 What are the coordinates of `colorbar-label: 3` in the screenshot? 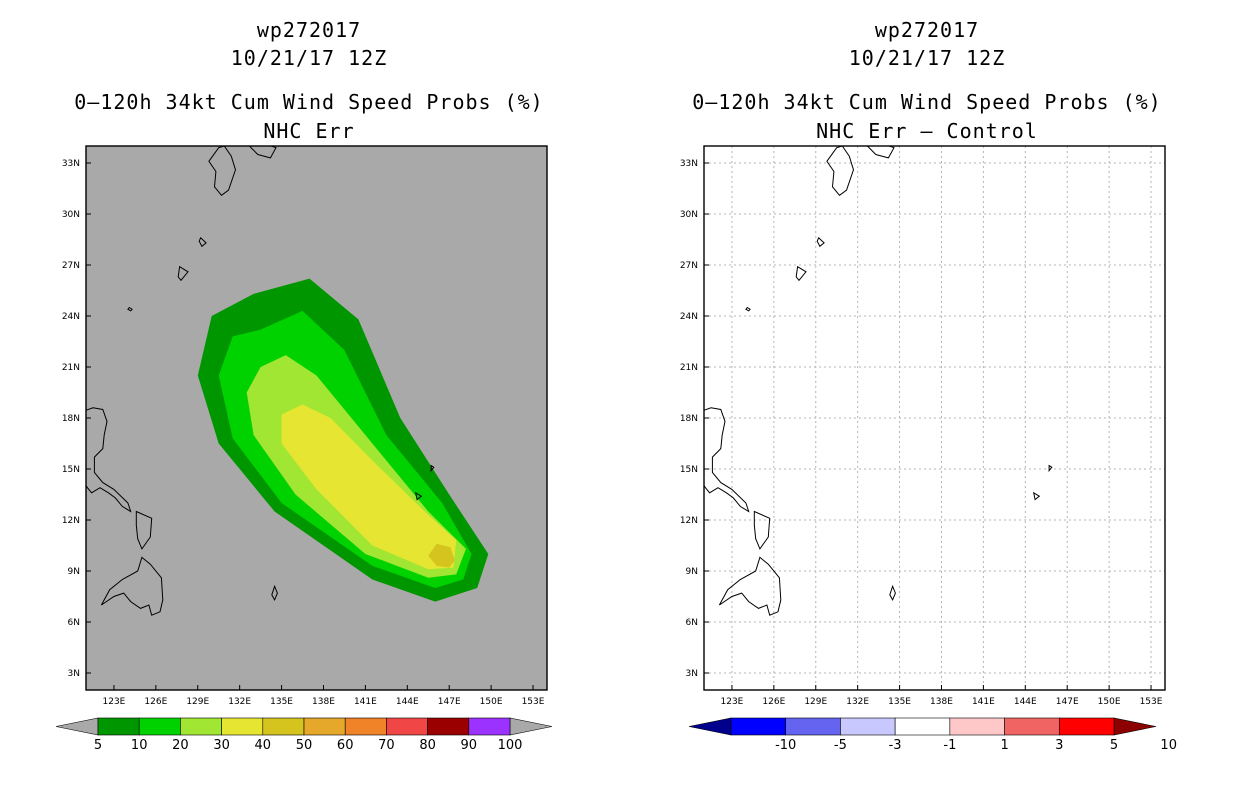 It's located at (1059, 745).